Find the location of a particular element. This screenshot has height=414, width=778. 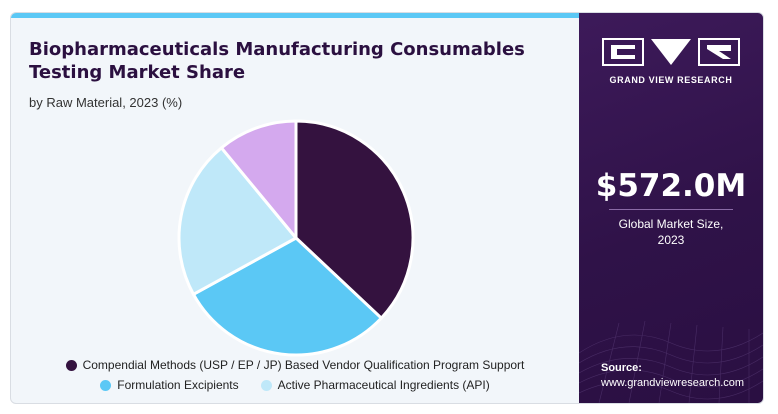

market-size-label: Global Market Size, 2023 is located at coordinates (671, 232).